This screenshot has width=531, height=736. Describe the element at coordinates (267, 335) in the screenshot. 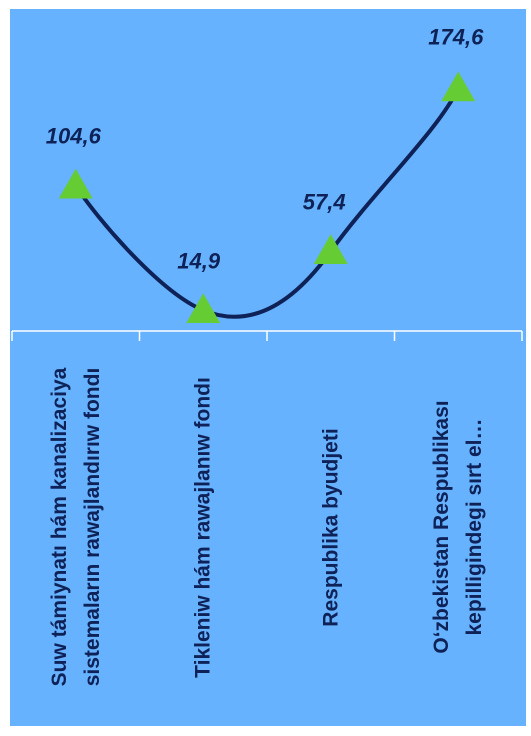

I see `x-axis` at that location.